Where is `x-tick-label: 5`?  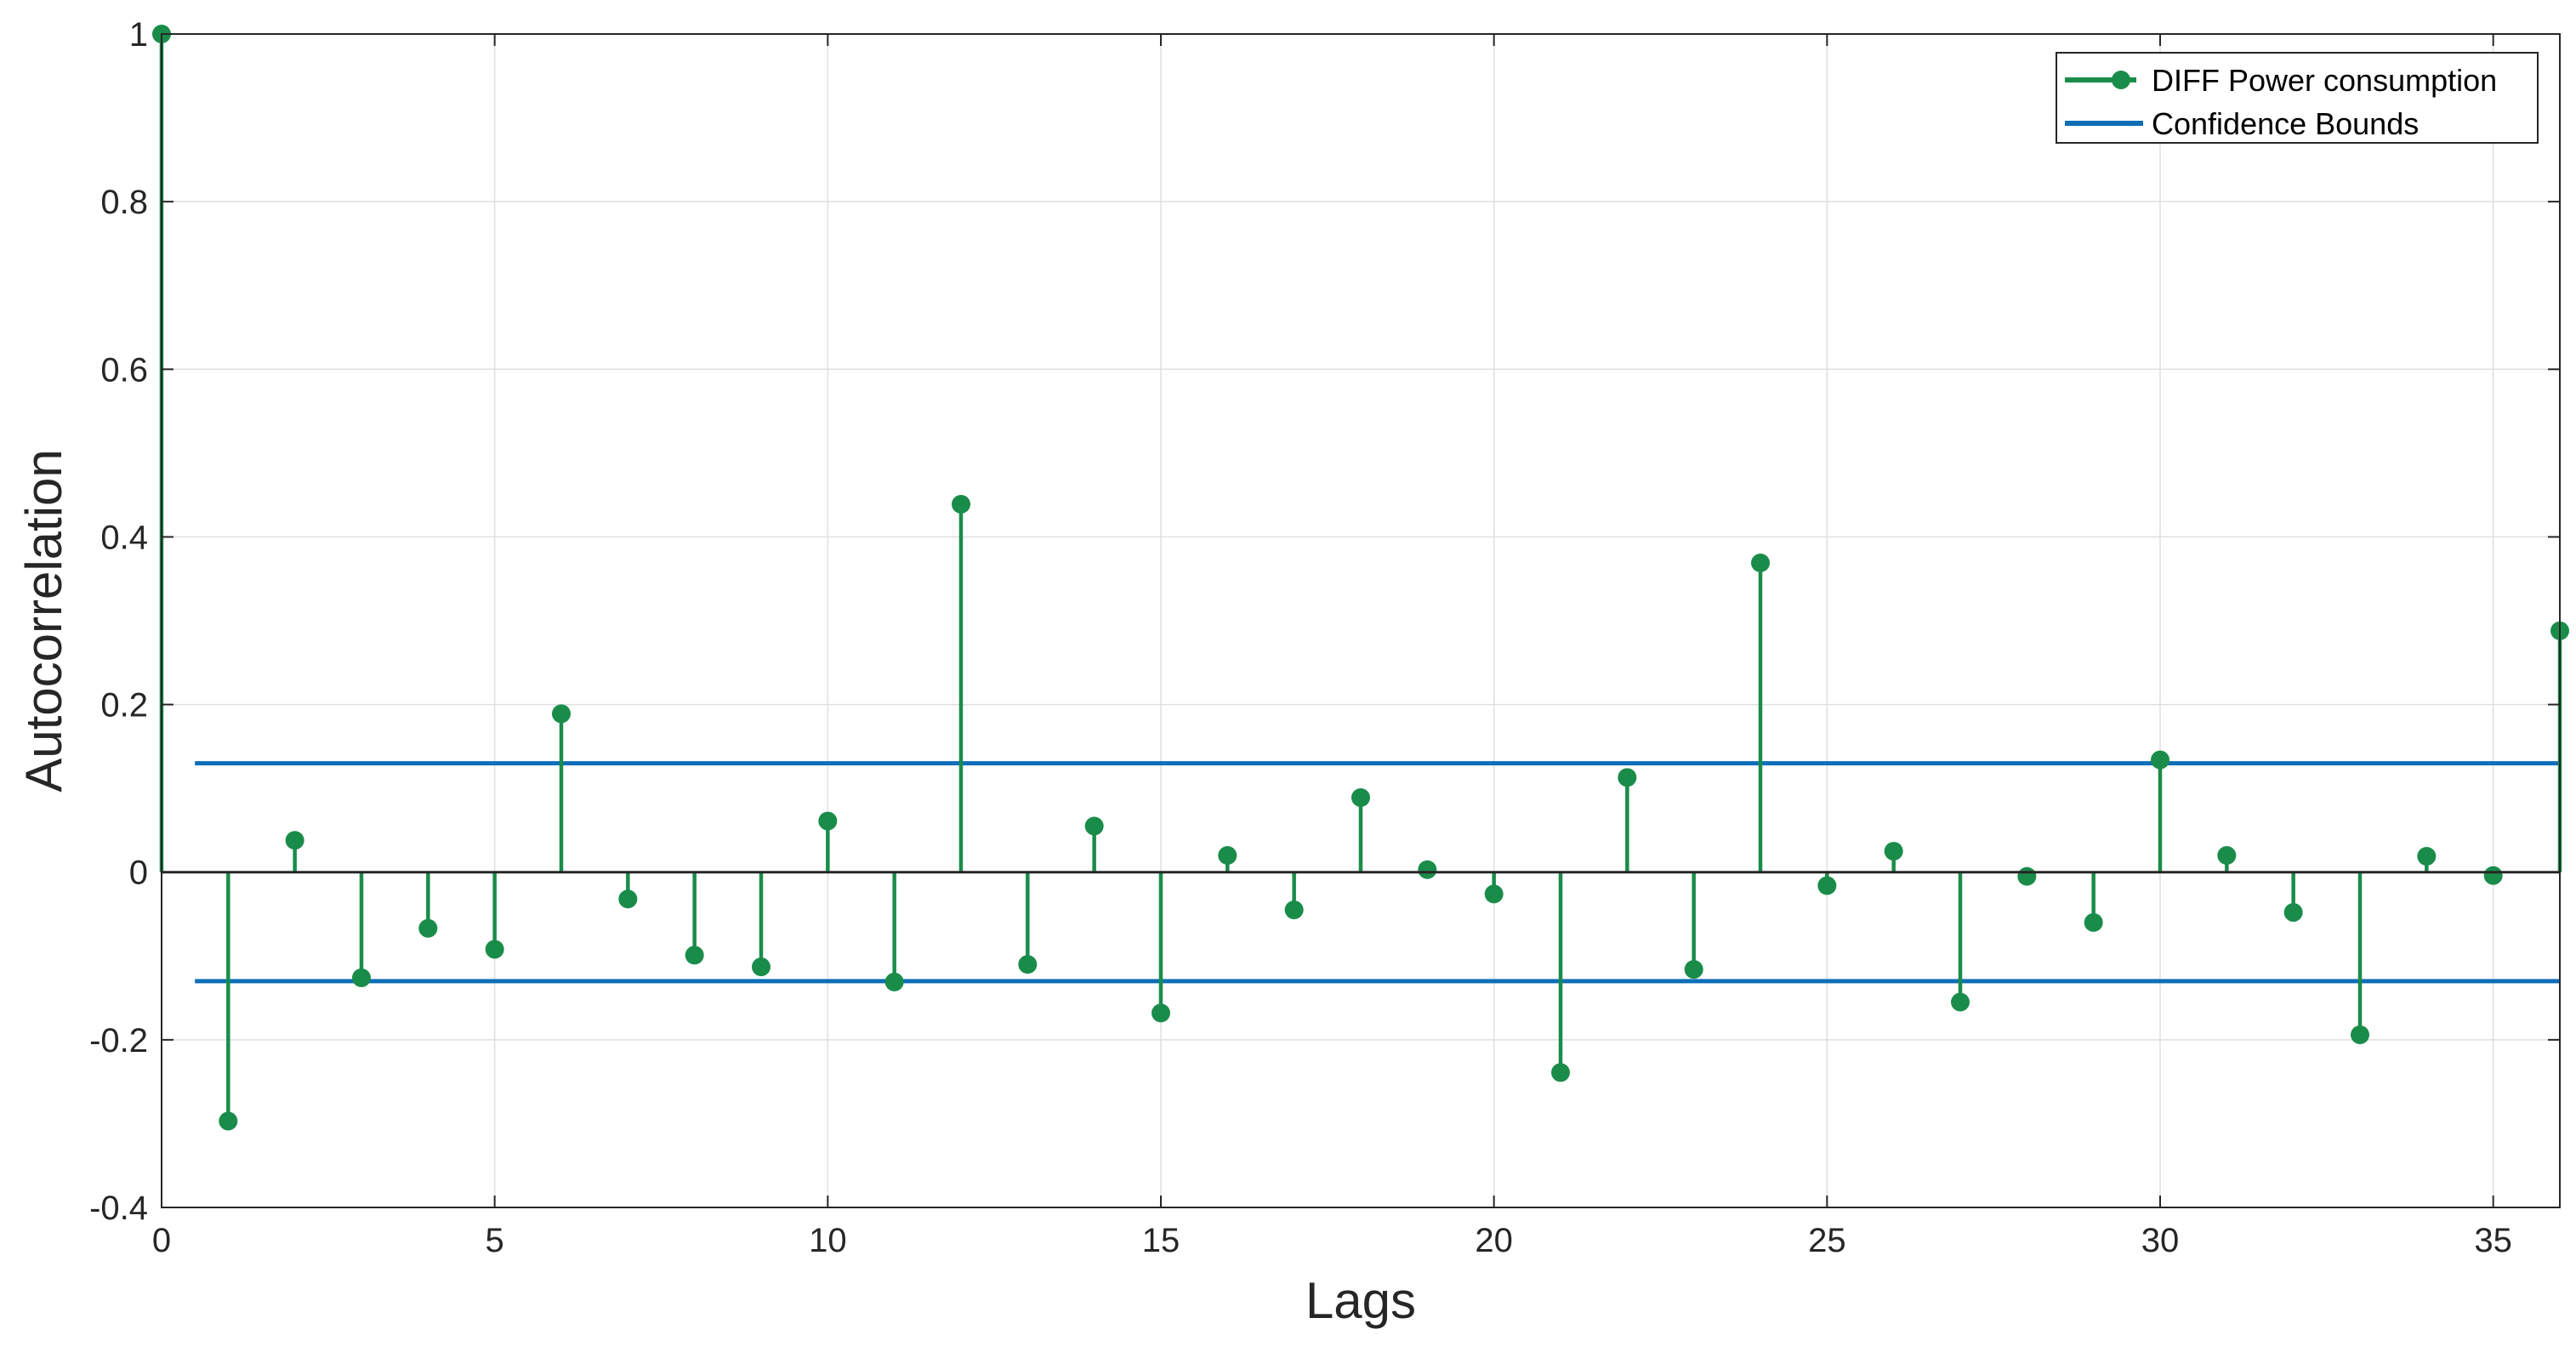 x-tick-label: 5 is located at coordinates (495, 1240).